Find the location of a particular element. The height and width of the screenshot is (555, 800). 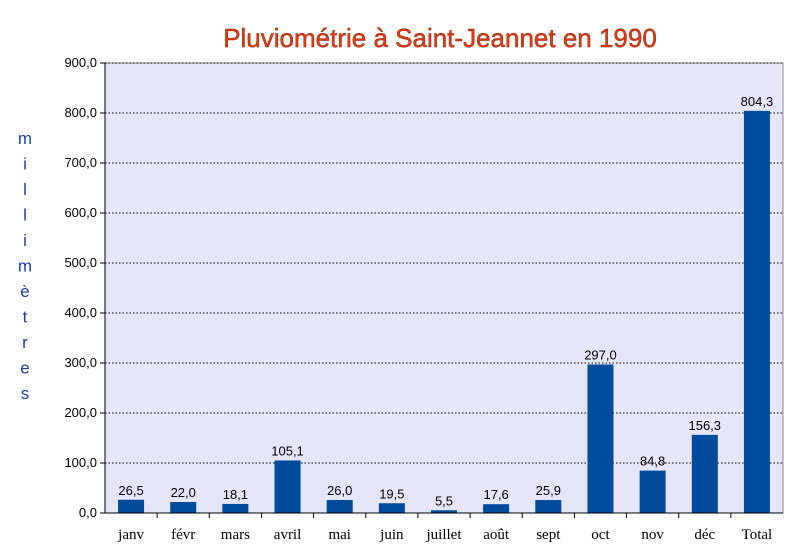

x-tick-label: juillet is located at coordinates (444, 535).